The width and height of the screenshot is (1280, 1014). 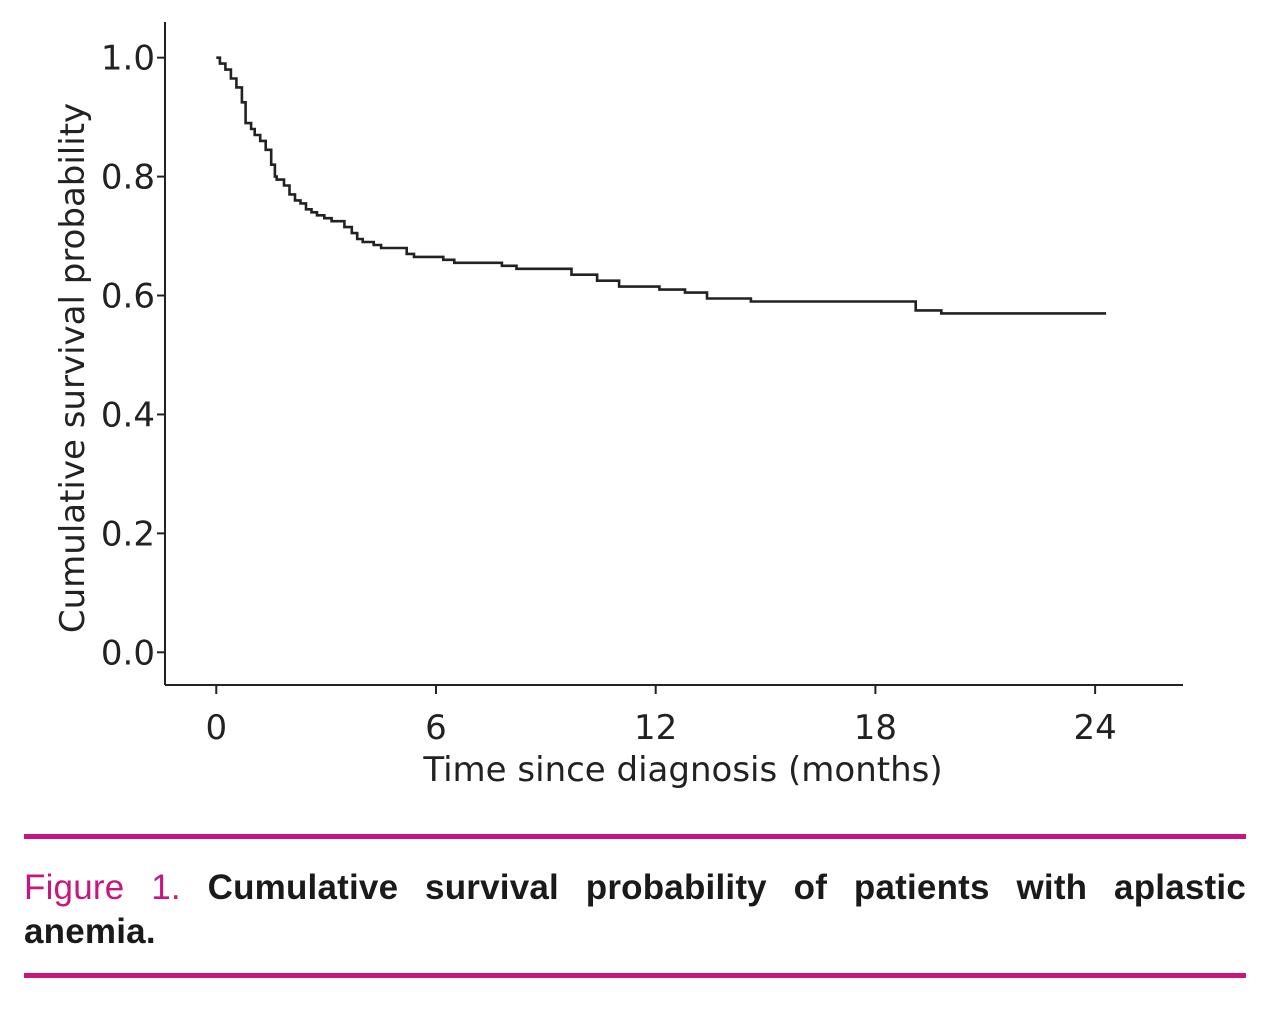 I want to click on x-tick-label: 12, so click(x=655, y=728).